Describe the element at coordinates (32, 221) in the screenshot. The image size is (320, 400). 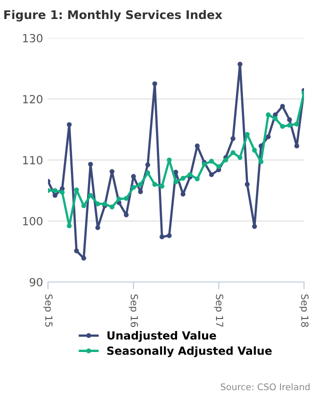
I see `y-tick-label: 100` at that location.